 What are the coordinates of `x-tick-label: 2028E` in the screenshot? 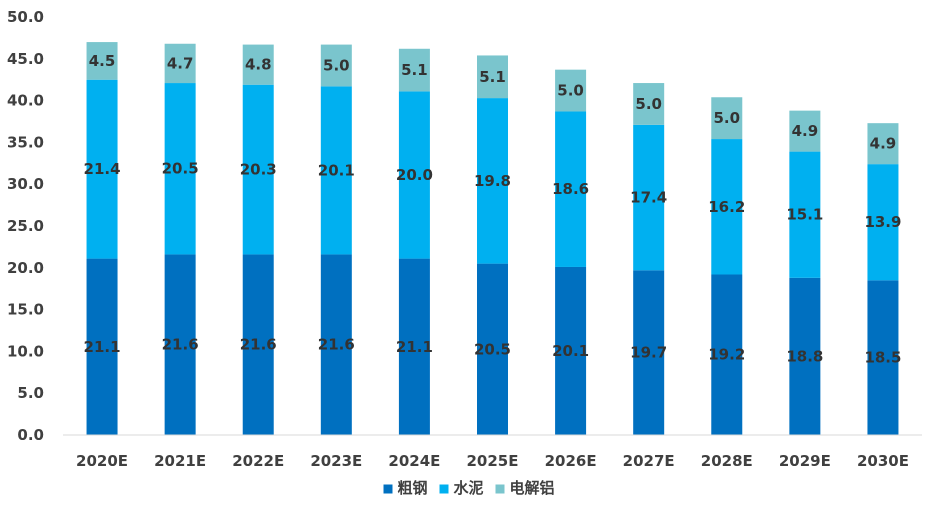 It's located at (727, 461).